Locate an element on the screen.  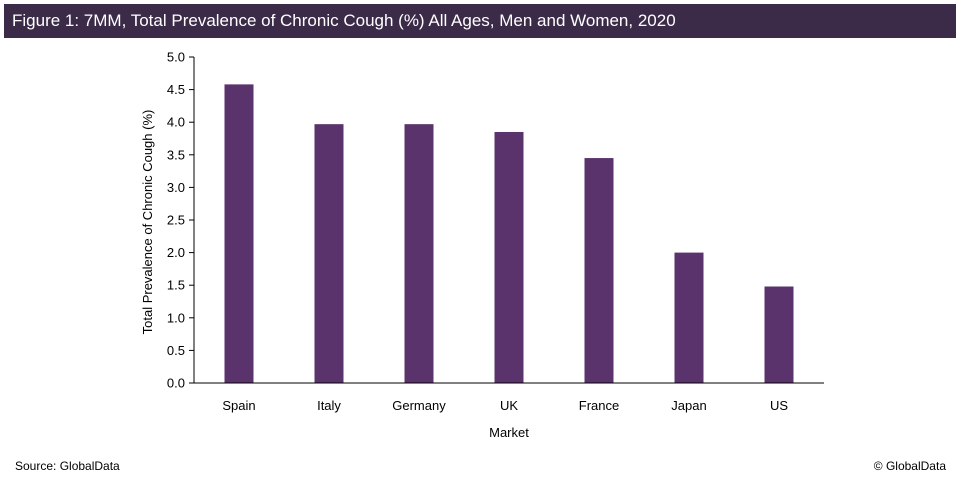
x-tick-label: UK is located at coordinates (509, 405).